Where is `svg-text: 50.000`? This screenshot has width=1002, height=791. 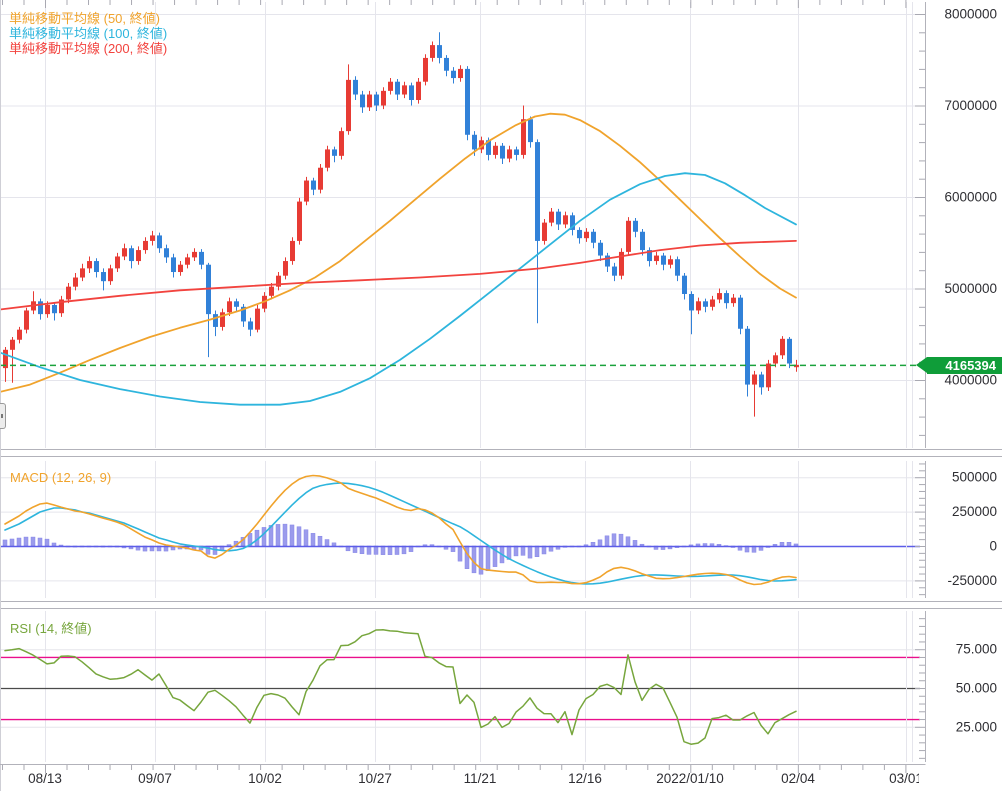
svg-text: 50.000 is located at coordinates (976, 688).